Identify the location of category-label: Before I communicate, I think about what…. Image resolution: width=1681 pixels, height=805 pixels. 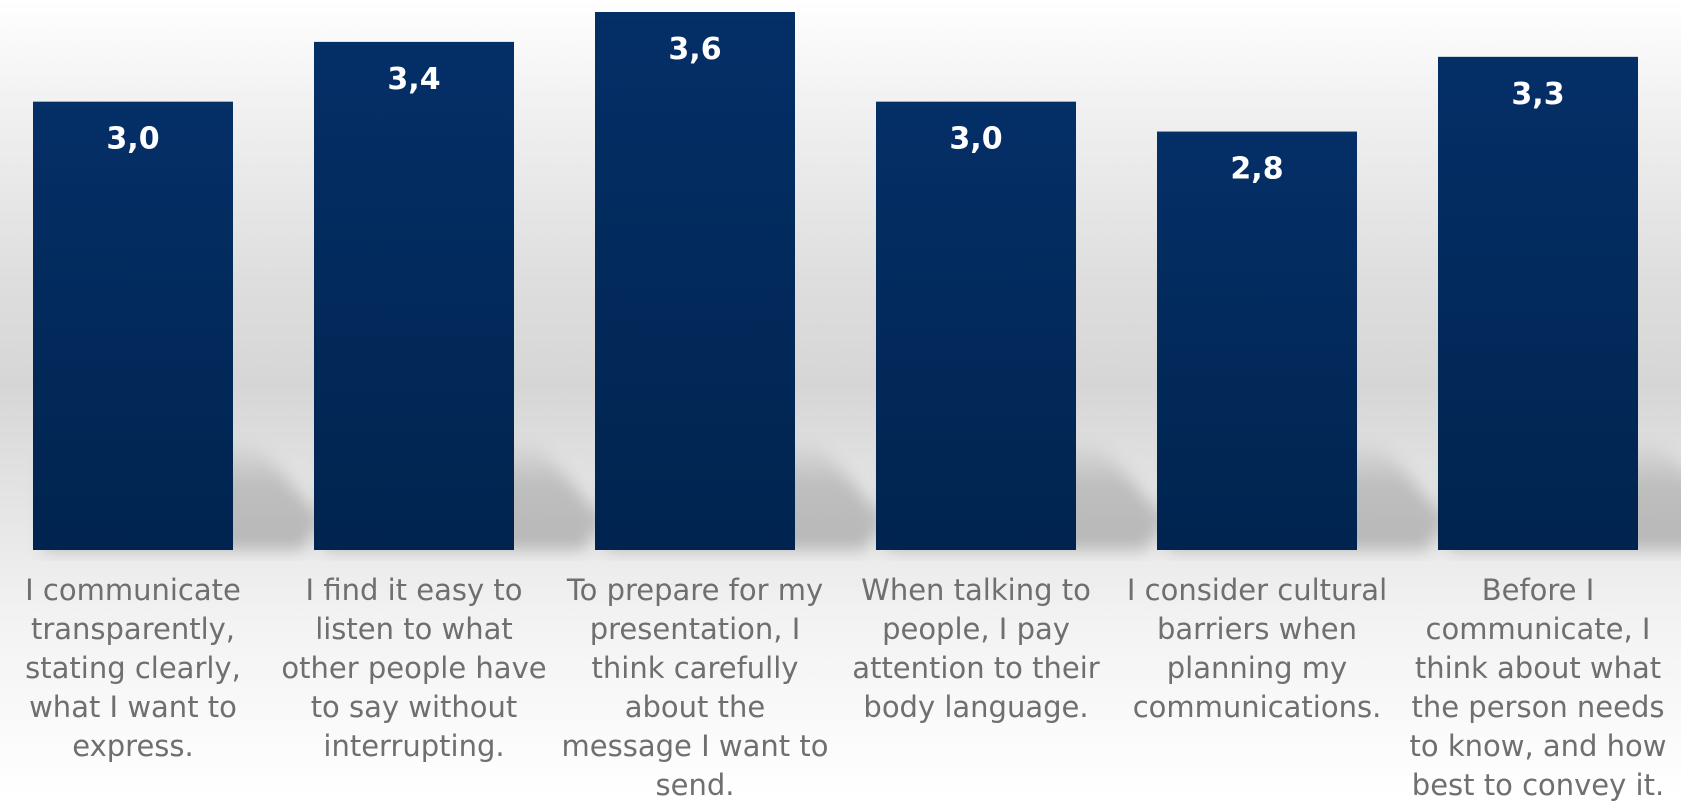
(1538, 687).